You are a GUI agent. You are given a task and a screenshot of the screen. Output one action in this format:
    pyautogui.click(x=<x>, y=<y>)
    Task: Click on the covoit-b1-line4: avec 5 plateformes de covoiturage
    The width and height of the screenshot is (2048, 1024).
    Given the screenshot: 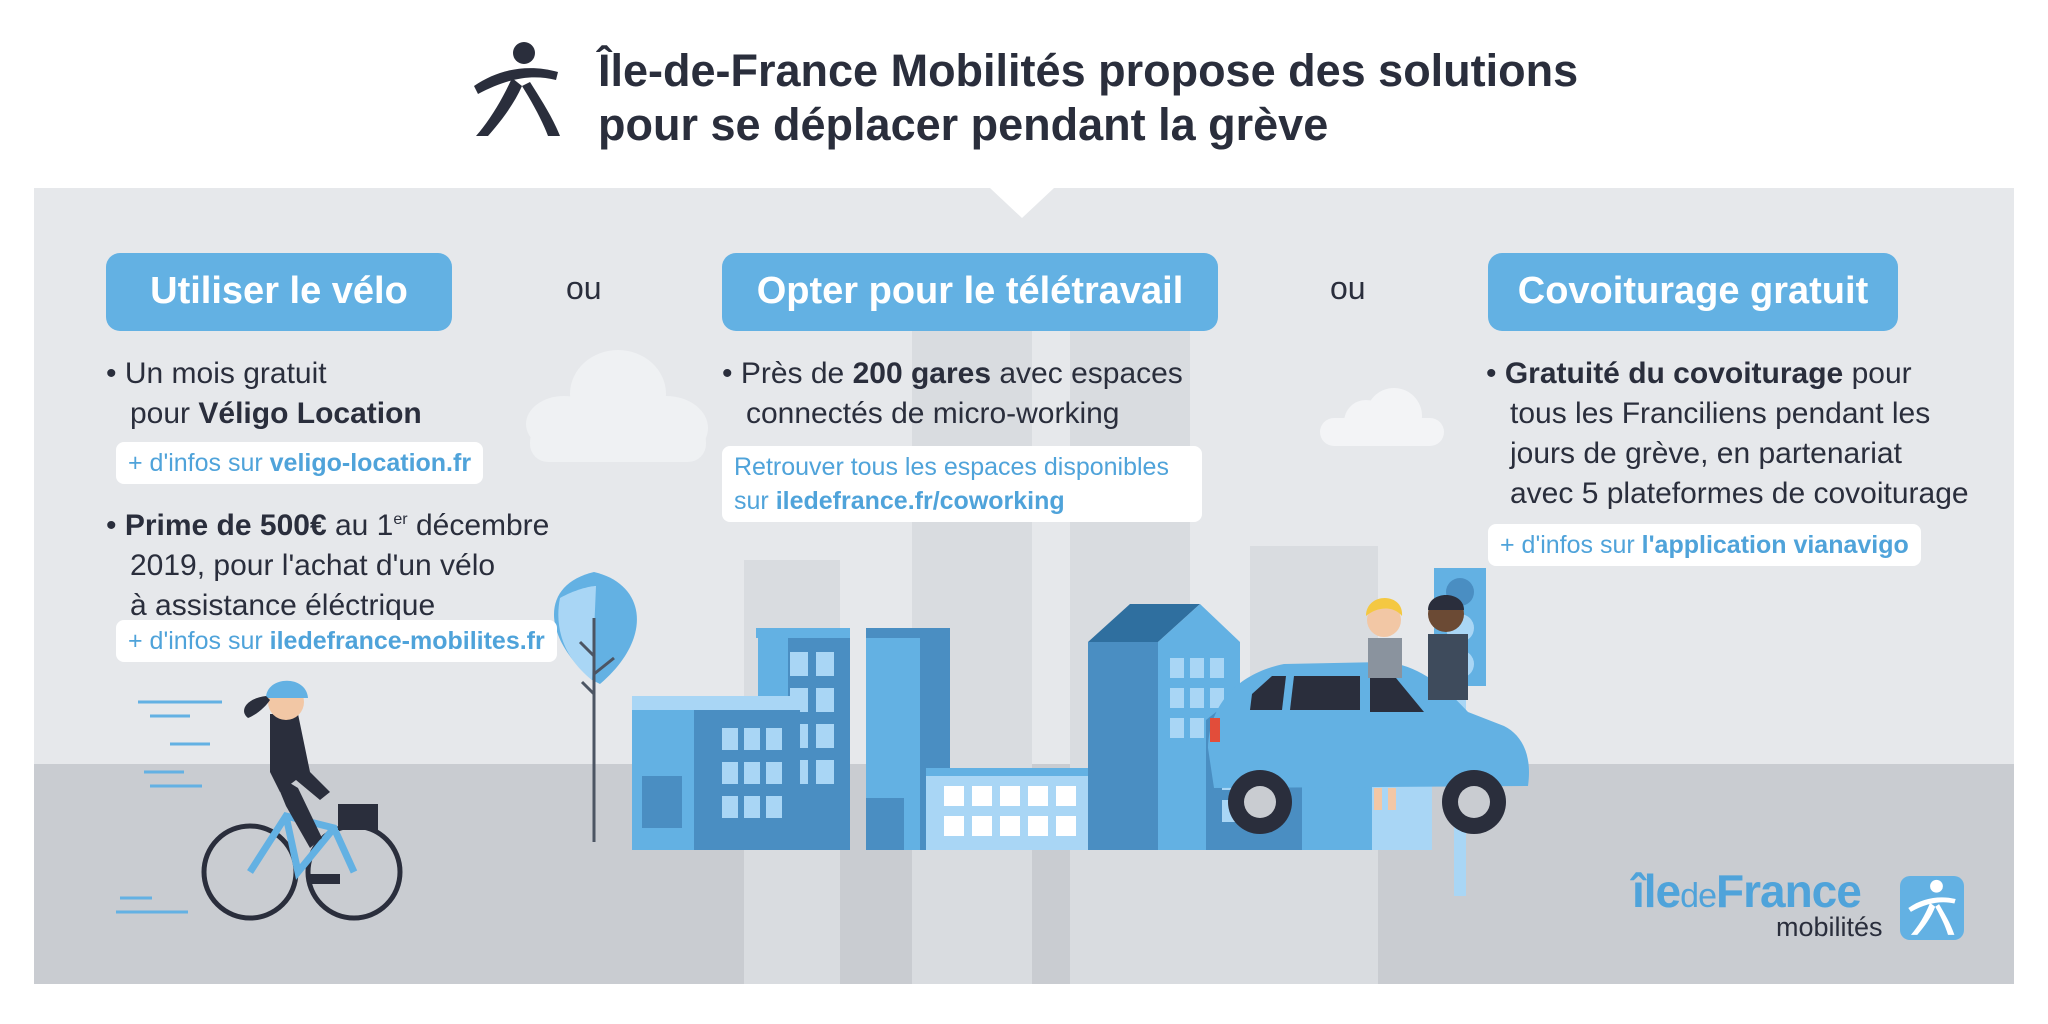 What is the action you would take?
    pyautogui.click(x=1739, y=493)
    